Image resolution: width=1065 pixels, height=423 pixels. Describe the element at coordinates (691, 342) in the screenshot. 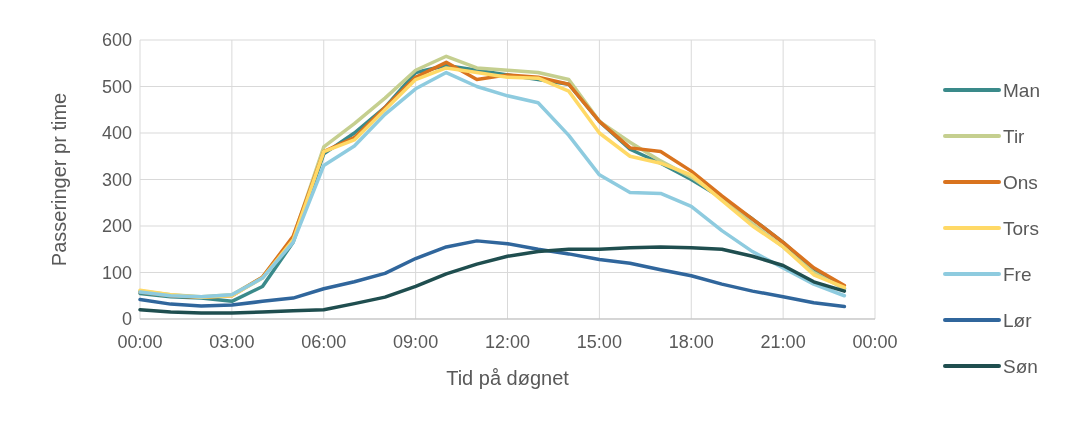

I see `x-tick-label: 18:00` at that location.